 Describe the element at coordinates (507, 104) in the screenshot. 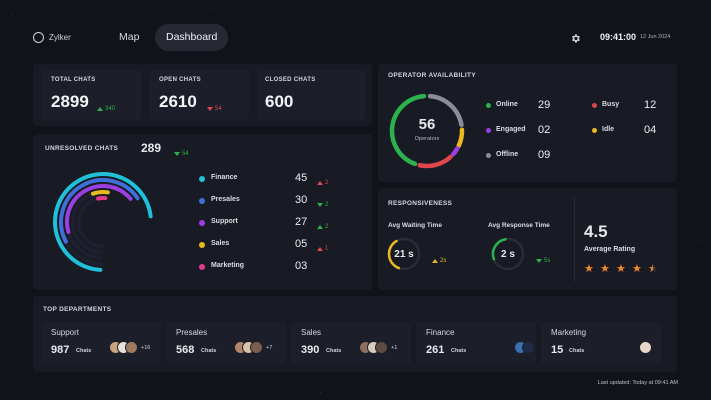

I see `status-name: Online` at that location.